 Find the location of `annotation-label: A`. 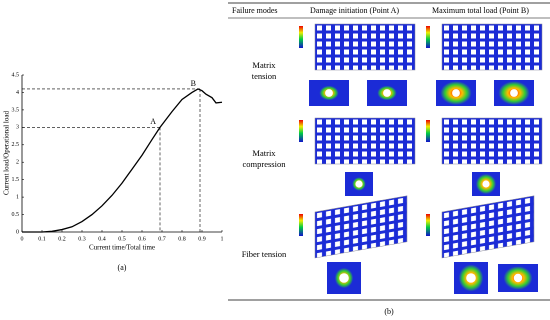

annotation-label: A is located at coordinates (153, 121).